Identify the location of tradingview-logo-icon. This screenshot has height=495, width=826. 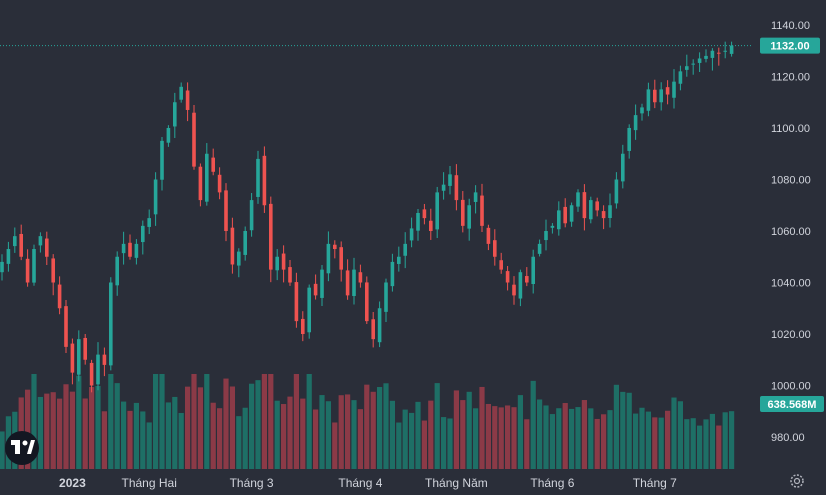
(22, 448).